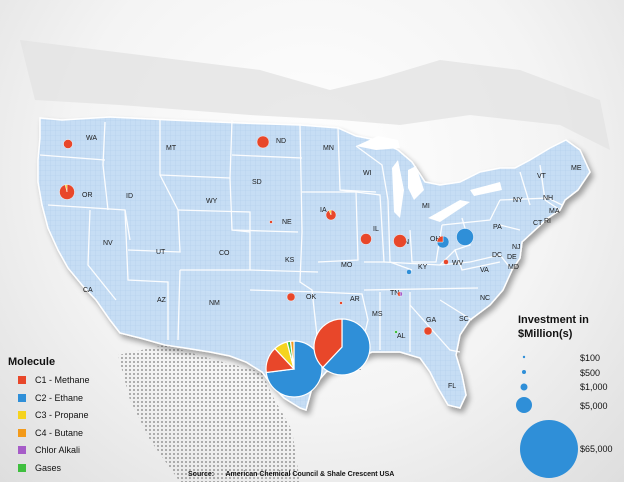 The image size is (624, 482). Describe the element at coordinates (323, 210) in the screenshot. I see `state-label-ia: IA` at that location.